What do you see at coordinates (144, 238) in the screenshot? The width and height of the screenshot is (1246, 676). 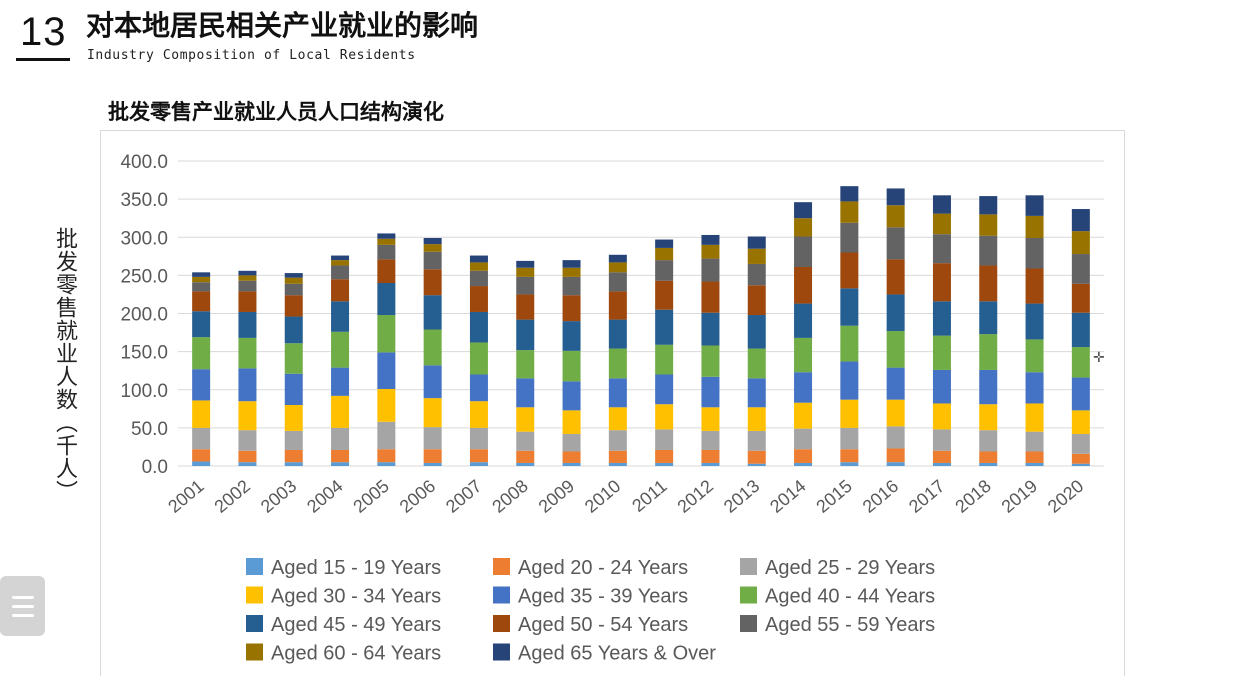 I see `y-tick-label: 300.0` at bounding box center [144, 238].